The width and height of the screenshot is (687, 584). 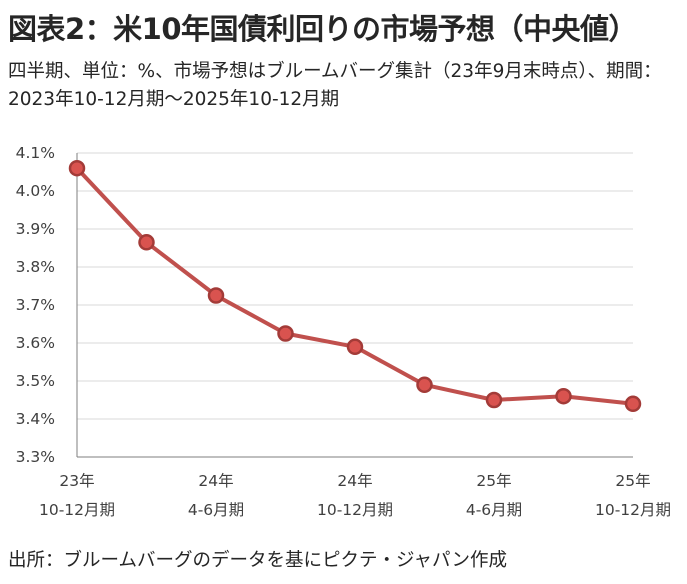 I want to click on source-note: 出所：ブルームバーグのデータを基にピクテ・ジャパン作成, so click(x=257, y=560).